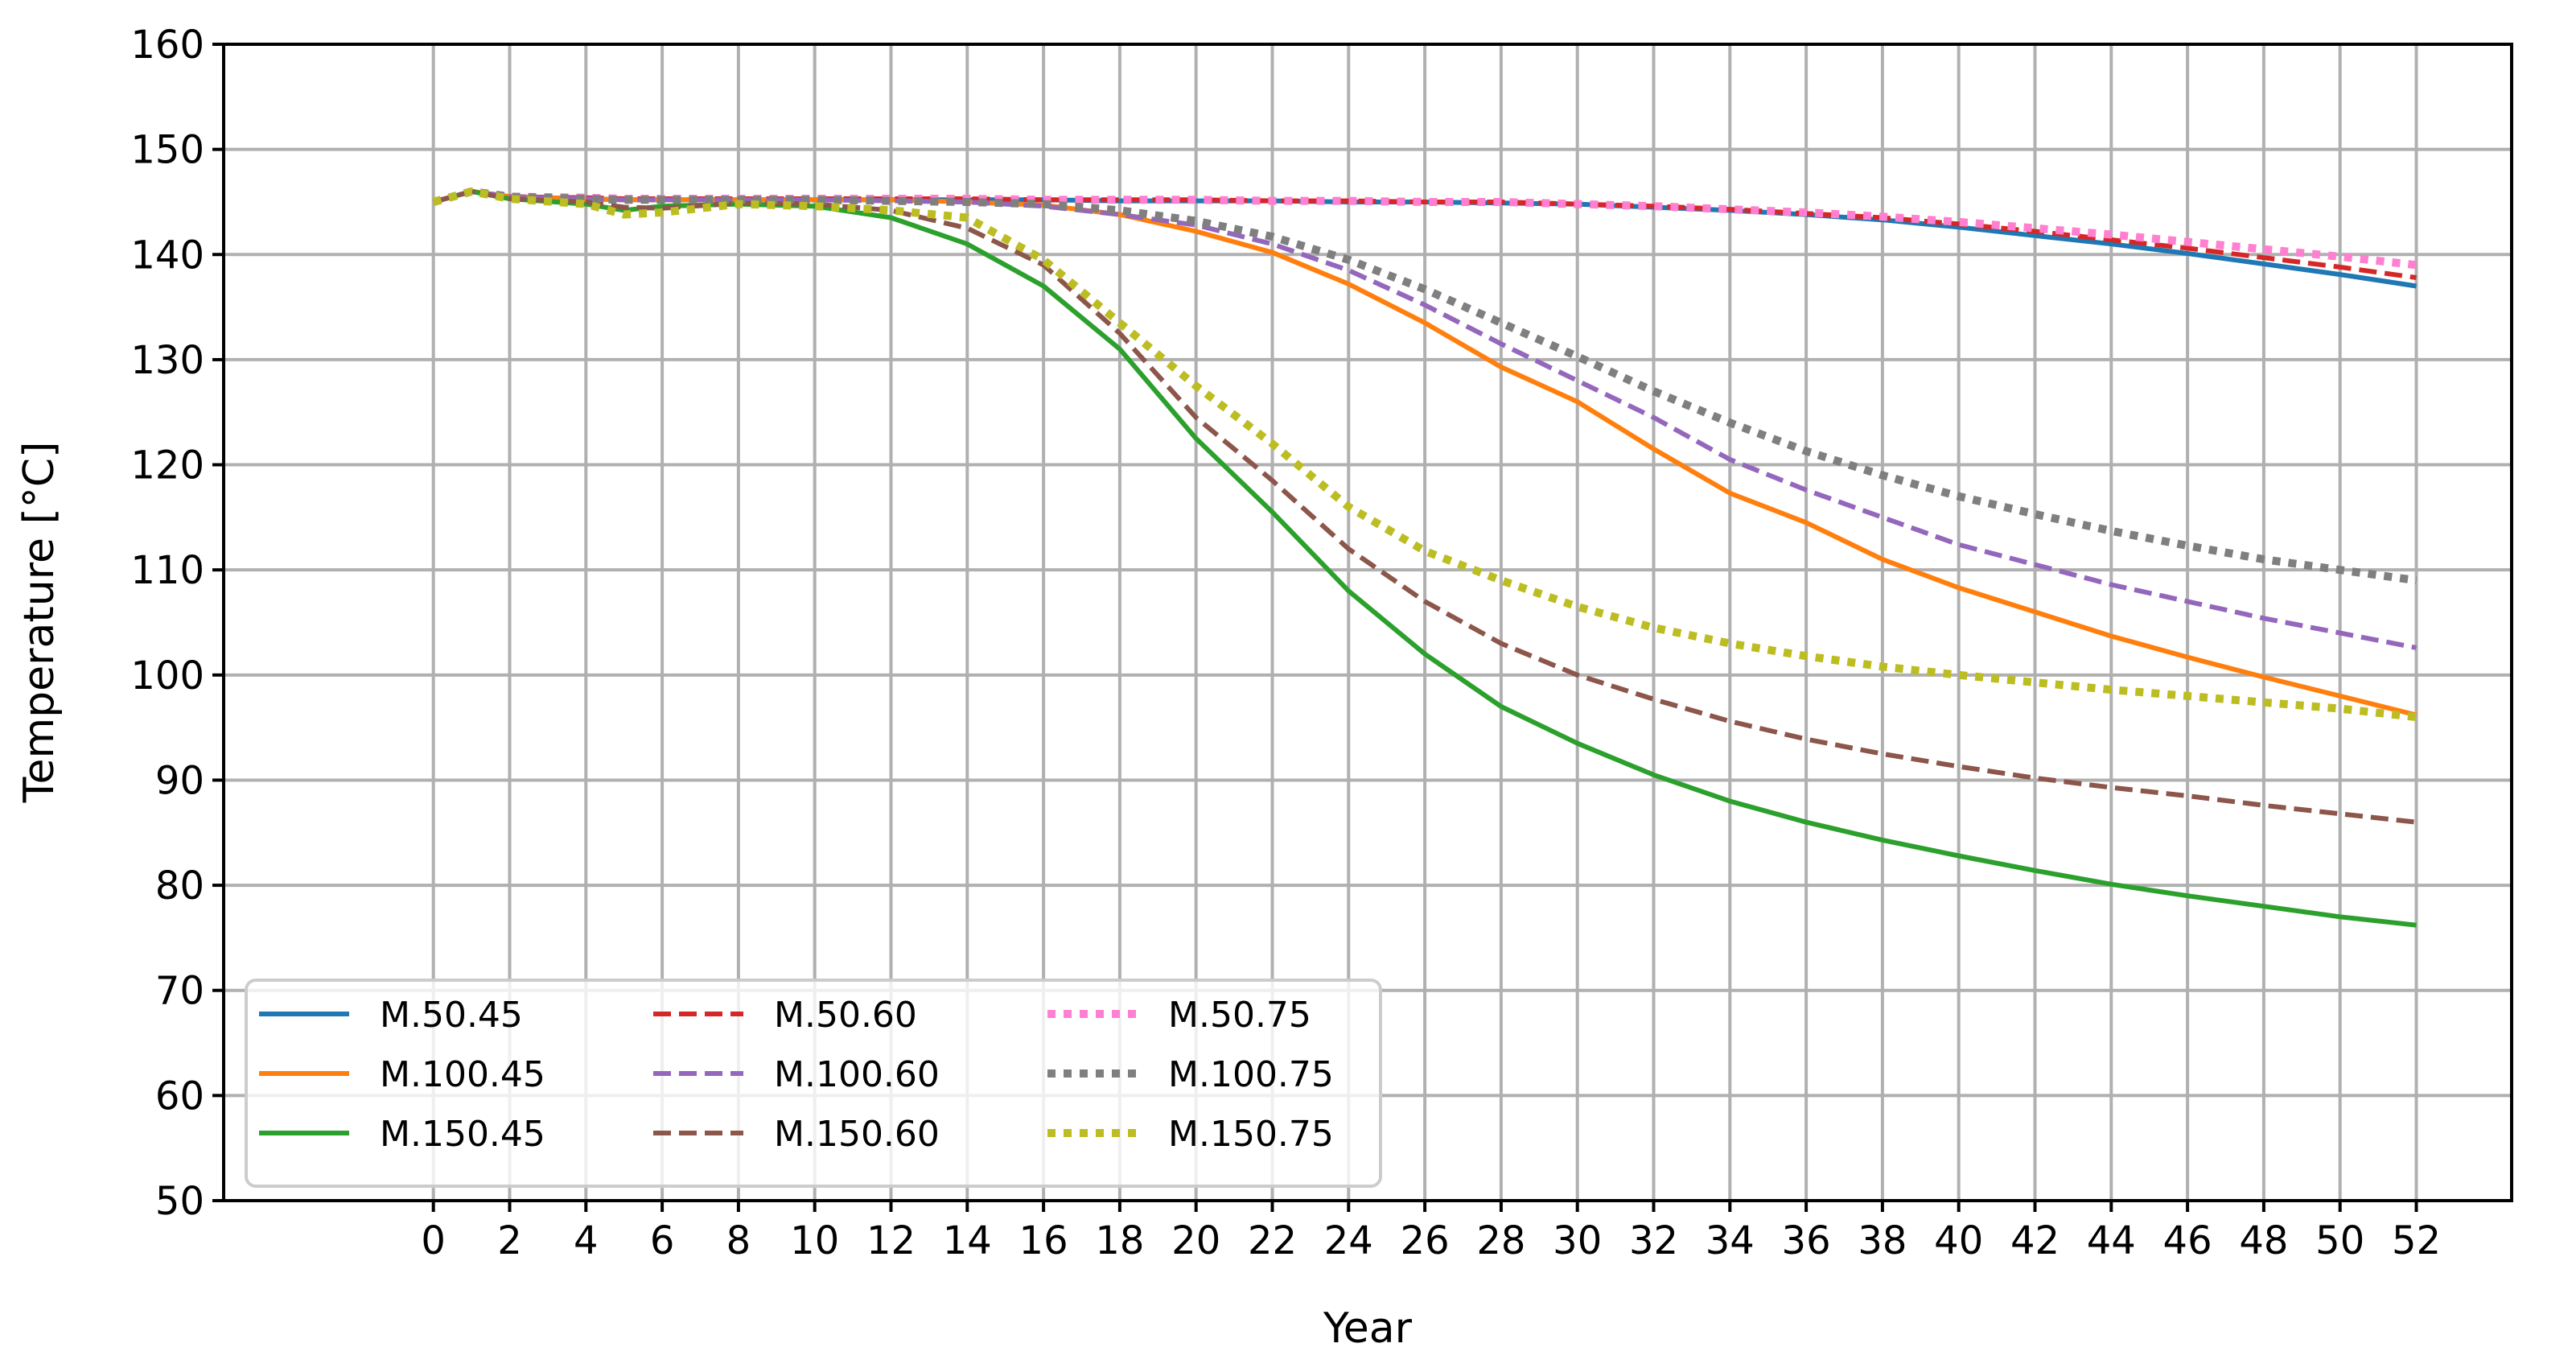  I want to click on x-tick-label: 30, so click(1577, 1241).